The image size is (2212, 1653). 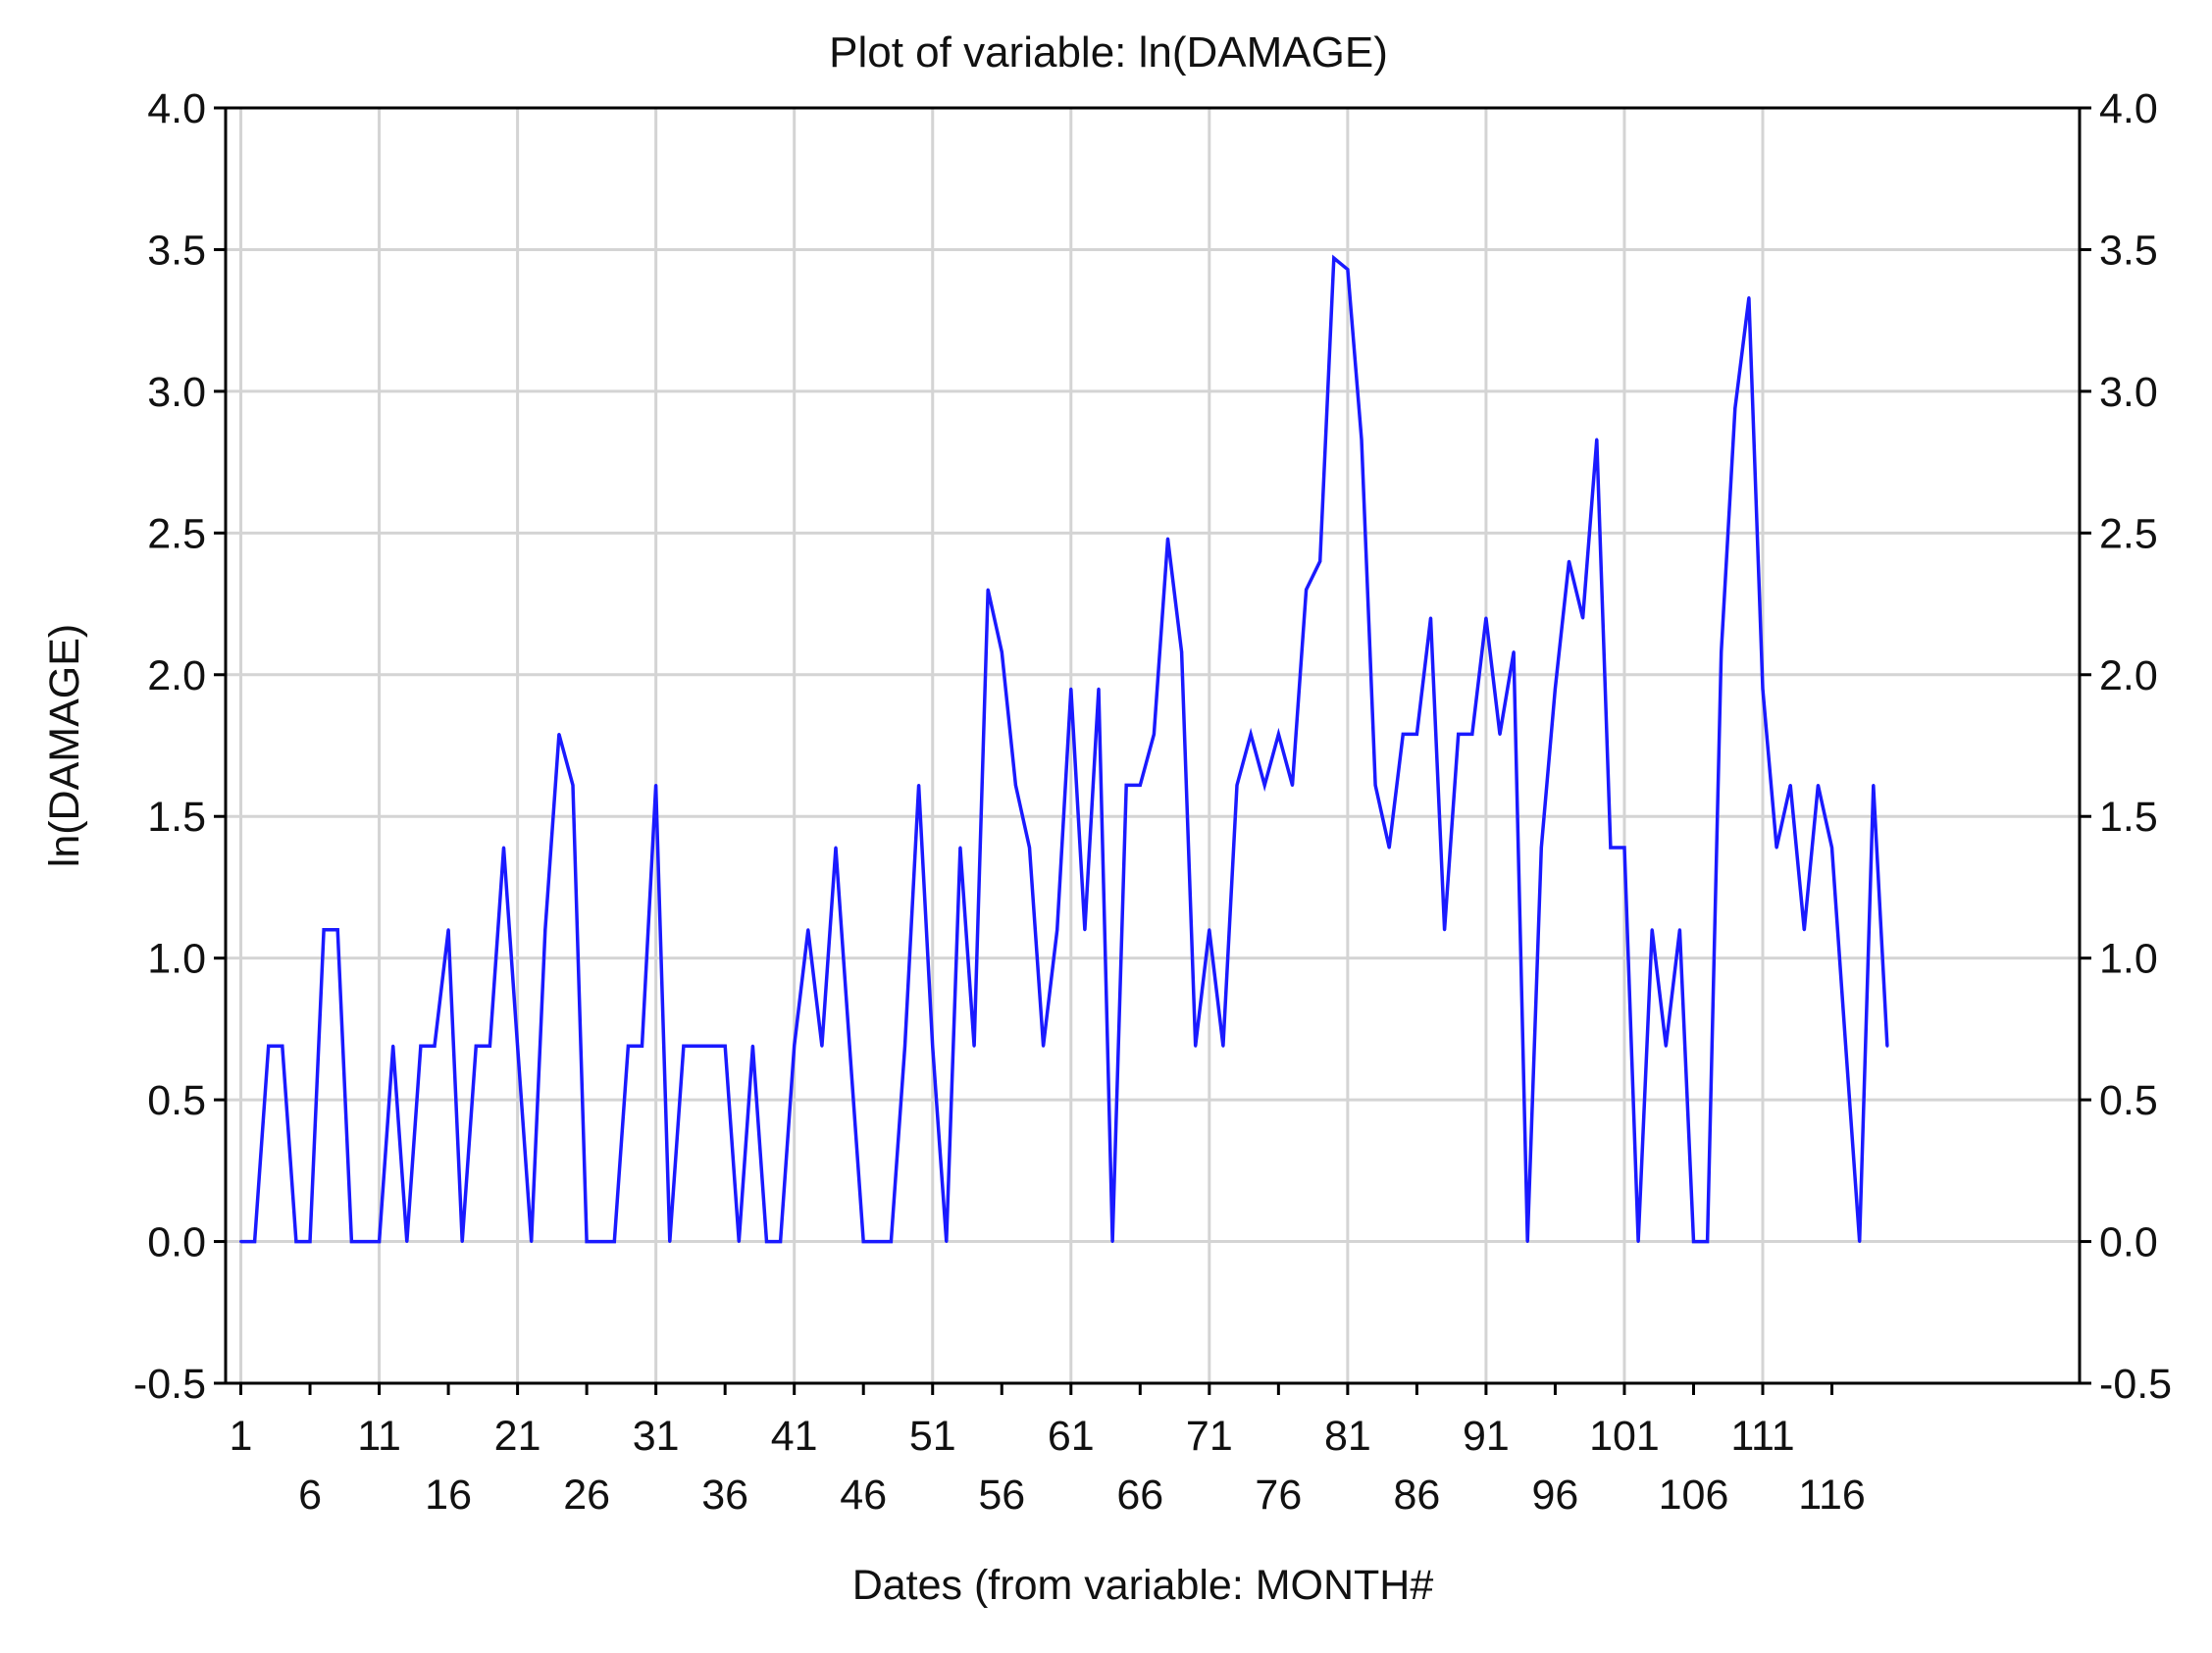 I want to click on x-tick-label: 61, so click(x=1071, y=1436).